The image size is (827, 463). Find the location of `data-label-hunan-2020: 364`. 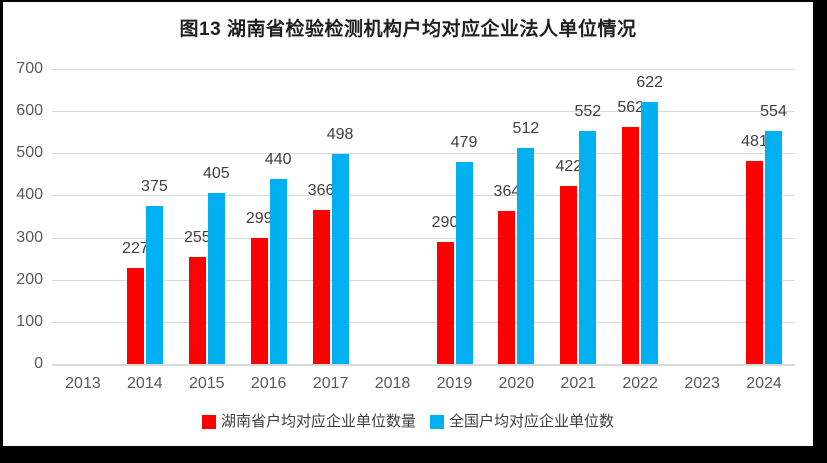

data-label-hunan-2020: 364 is located at coordinates (507, 191).